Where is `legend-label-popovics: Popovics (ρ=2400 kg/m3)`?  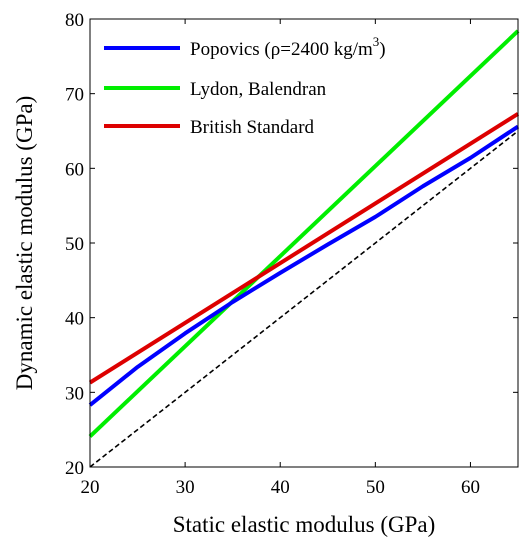 legend-label-popovics: Popovics (ρ=2400 kg/m3) is located at coordinates (288, 47).